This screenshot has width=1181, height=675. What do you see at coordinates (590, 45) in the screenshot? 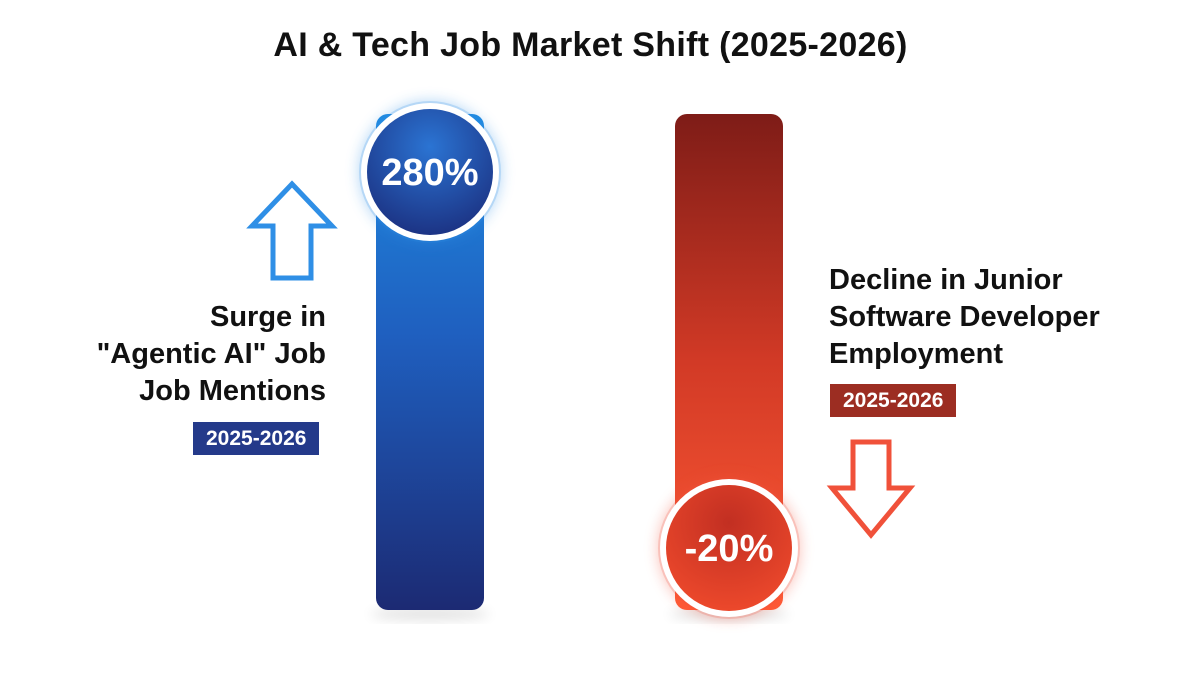
I see `chart-title: AI & Tech Job Market Shift (2025-2026)` at bounding box center [590, 45].